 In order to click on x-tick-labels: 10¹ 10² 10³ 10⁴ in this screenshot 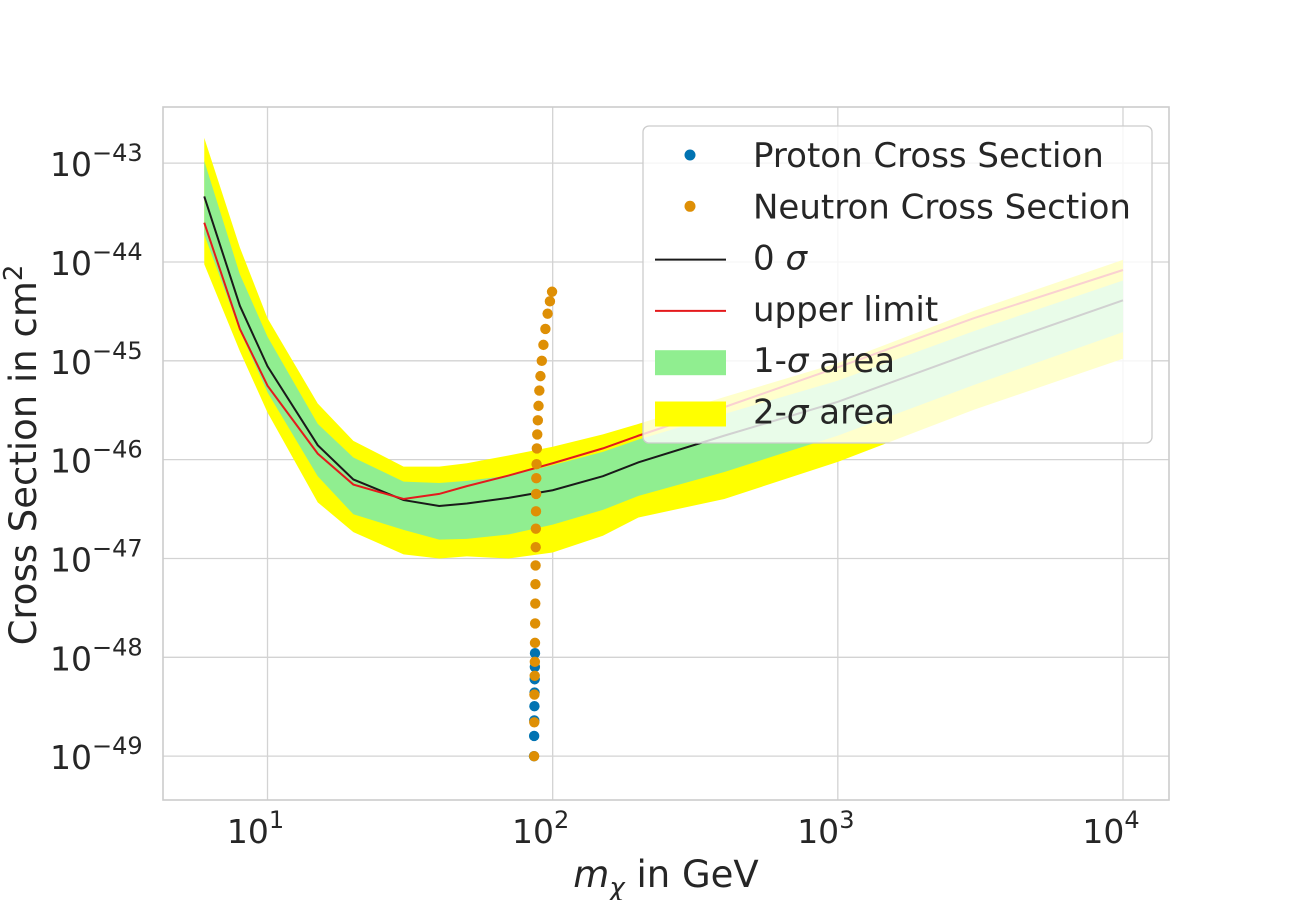, I will do `click(683, 828)`.